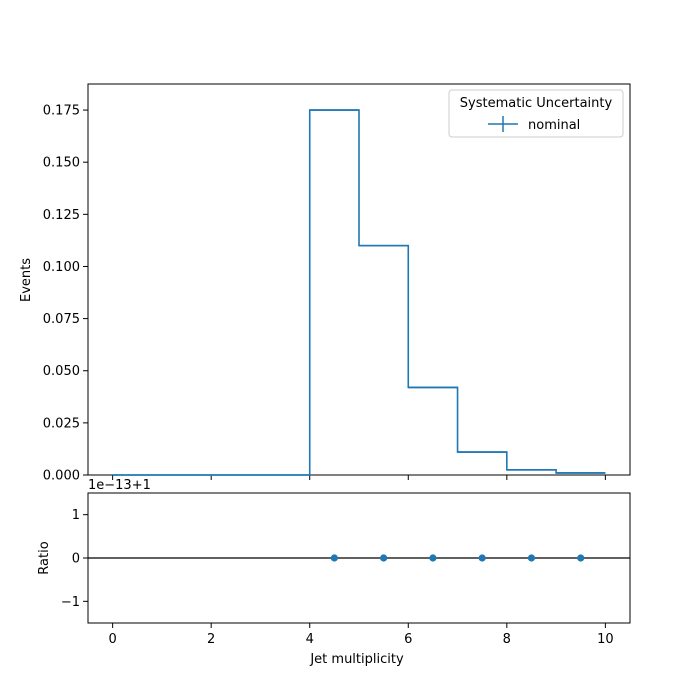 The height and width of the screenshot is (700, 700). I want to click on histogram-y-tick-label: 0.125, so click(61, 215).